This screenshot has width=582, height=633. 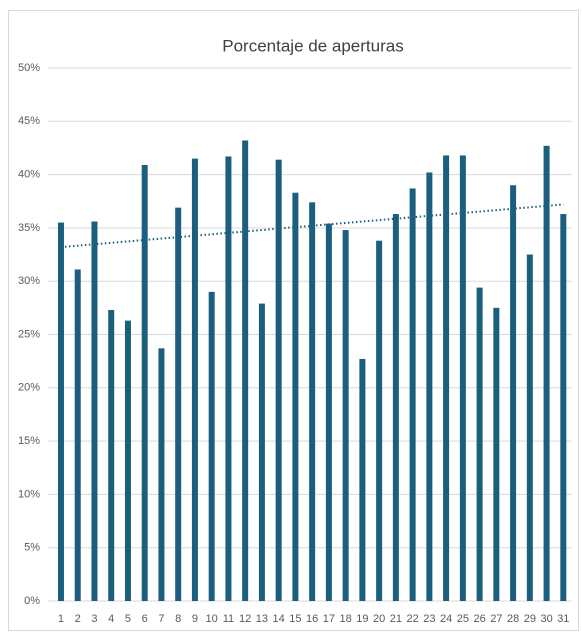 I want to click on x-tick-label: 14, so click(x=279, y=619).